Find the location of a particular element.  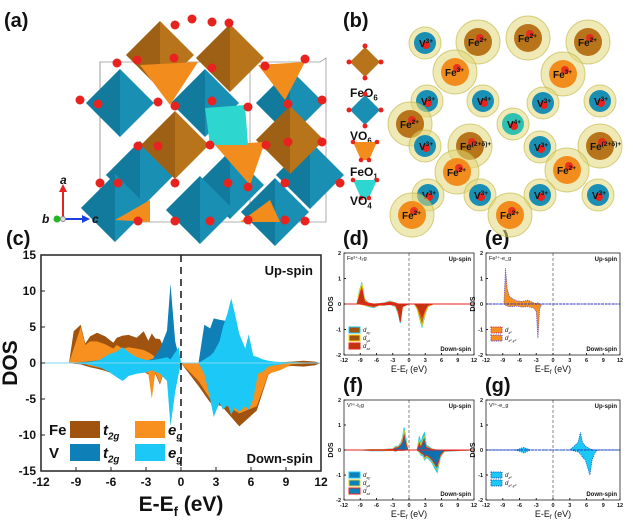

y-tick-label: -15 is located at coordinates (28, 471).